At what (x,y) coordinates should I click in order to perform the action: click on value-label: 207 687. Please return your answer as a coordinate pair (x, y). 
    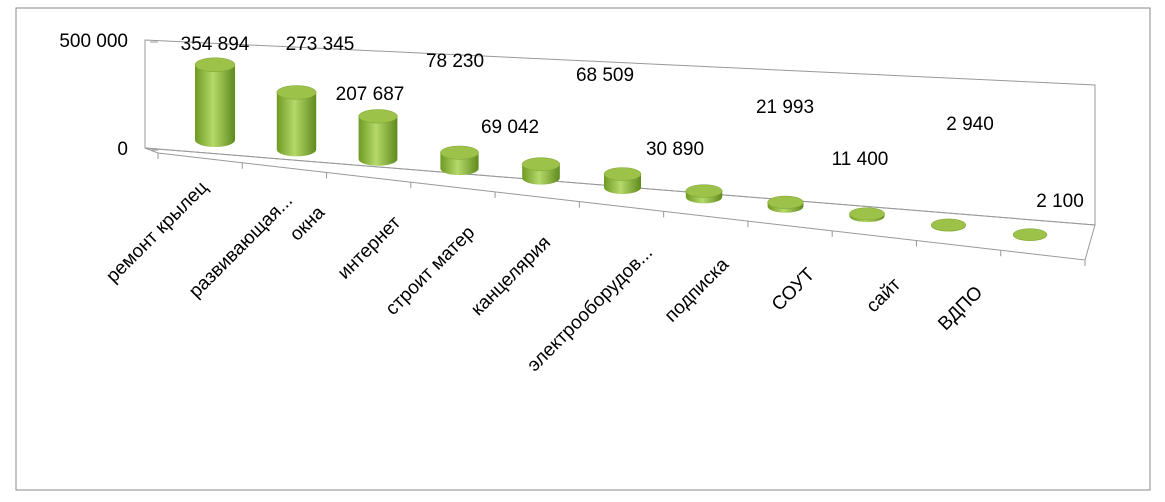
    Looking at the image, I should click on (370, 94).